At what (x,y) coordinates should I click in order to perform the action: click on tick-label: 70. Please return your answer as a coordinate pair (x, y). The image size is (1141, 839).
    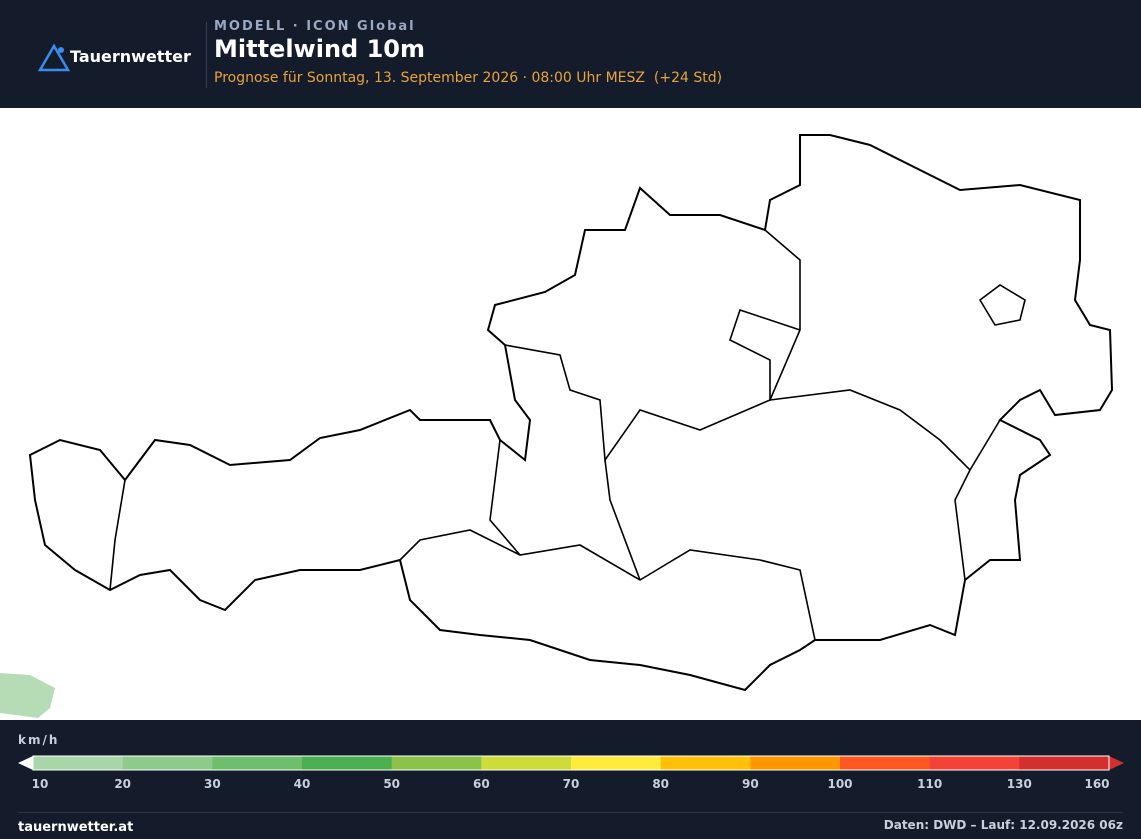
    Looking at the image, I should click on (571, 784).